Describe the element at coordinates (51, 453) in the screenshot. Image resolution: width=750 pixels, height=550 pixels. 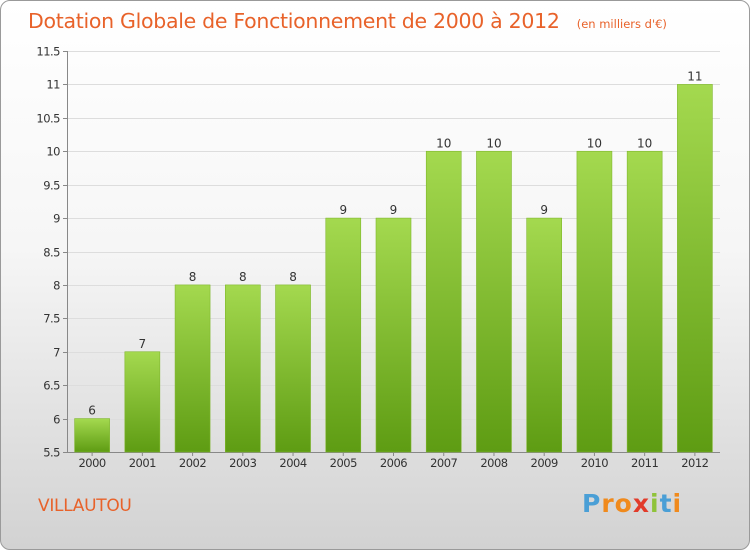
I see `y-tick-label: 5.5` at that location.